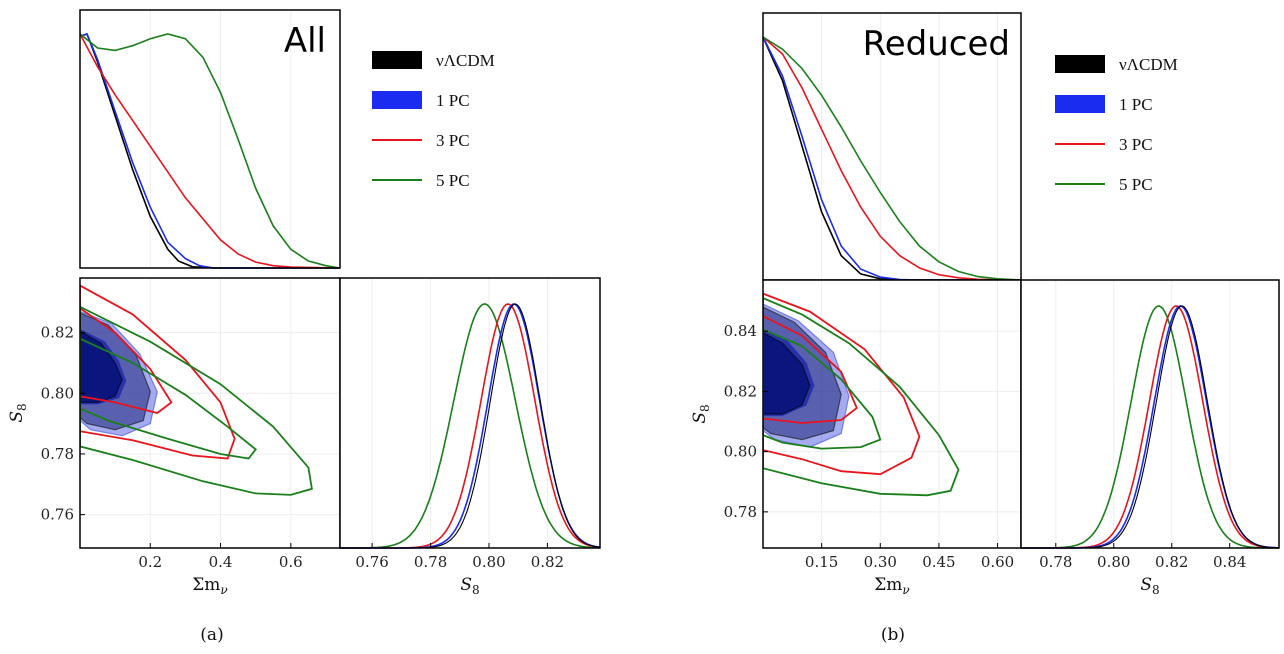 This screenshot has height=654, width=1284. I want to click on y-tick-label-S8: 0.76, so click(57, 515).